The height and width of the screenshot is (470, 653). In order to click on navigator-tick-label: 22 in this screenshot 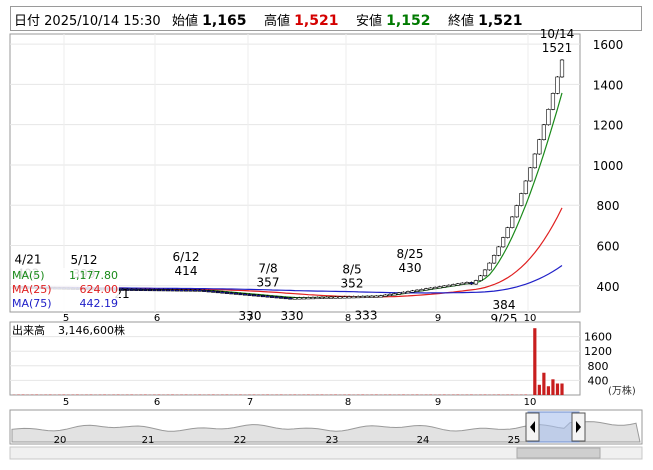, I will do `click(240, 440)`.